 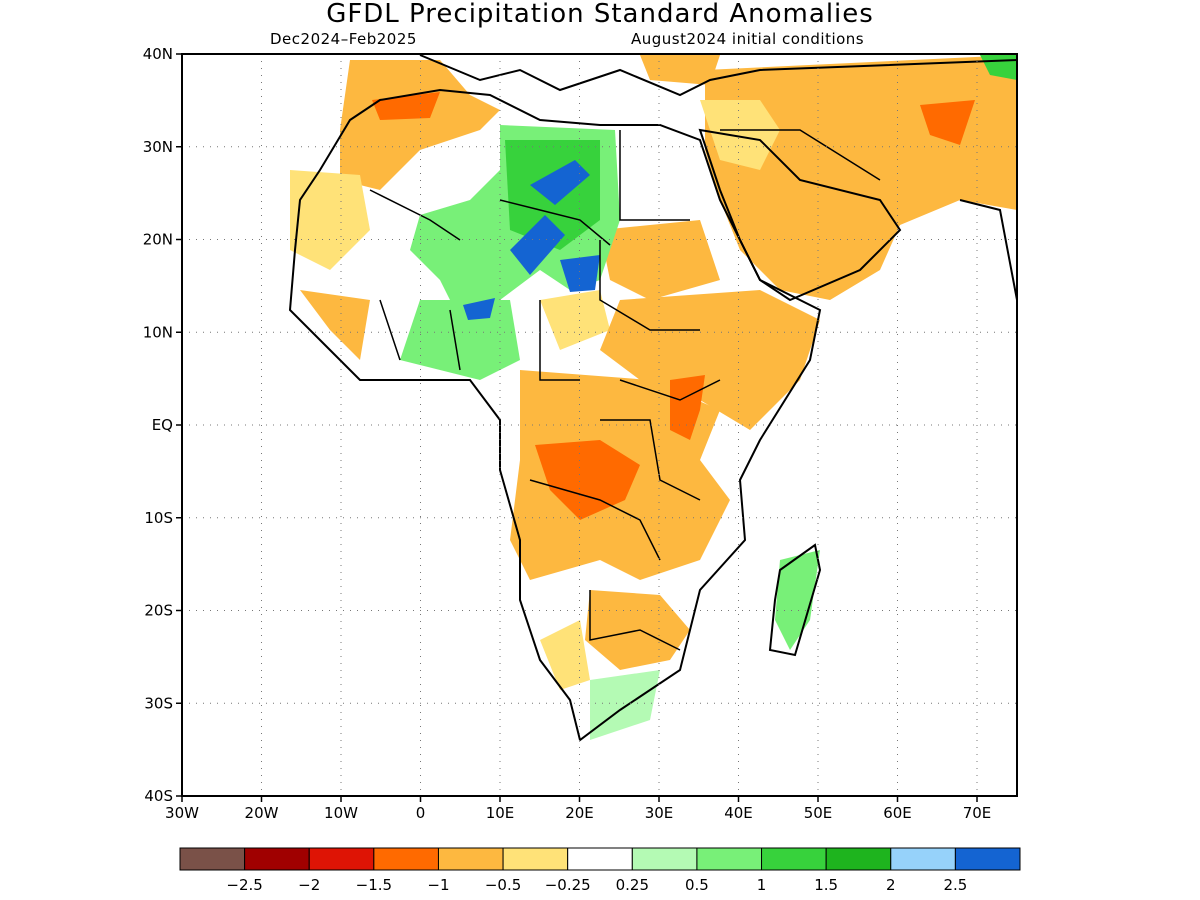 What do you see at coordinates (309, 885) in the screenshot?
I see `colorbar-label: −2` at bounding box center [309, 885].